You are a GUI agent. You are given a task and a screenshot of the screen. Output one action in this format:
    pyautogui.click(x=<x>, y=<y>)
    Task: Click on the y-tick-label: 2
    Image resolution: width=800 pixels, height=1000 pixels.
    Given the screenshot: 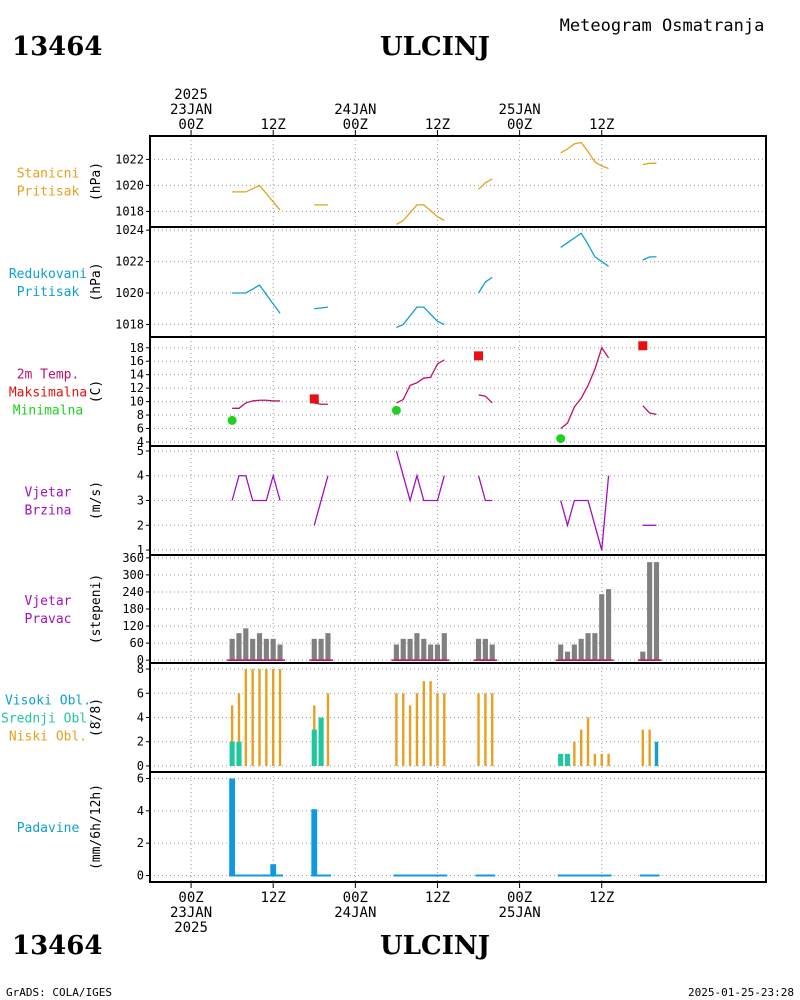 What is the action you would take?
    pyautogui.click(x=140, y=742)
    